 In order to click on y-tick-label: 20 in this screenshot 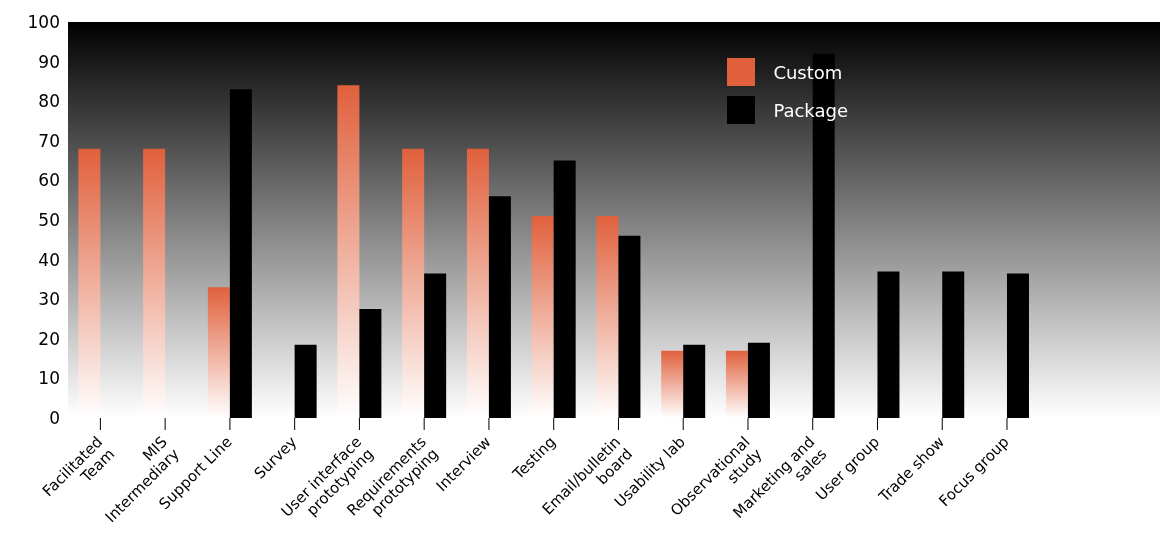, I will do `click(49, 338)`.